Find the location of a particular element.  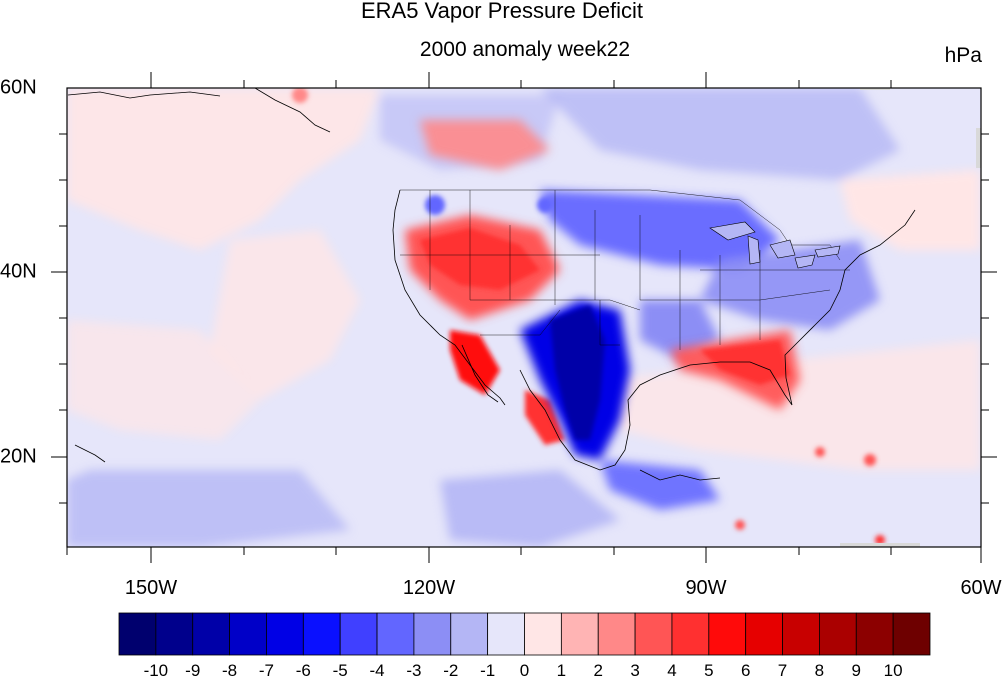

lon-label-90w: 90W is located at coordinates (706, 588).